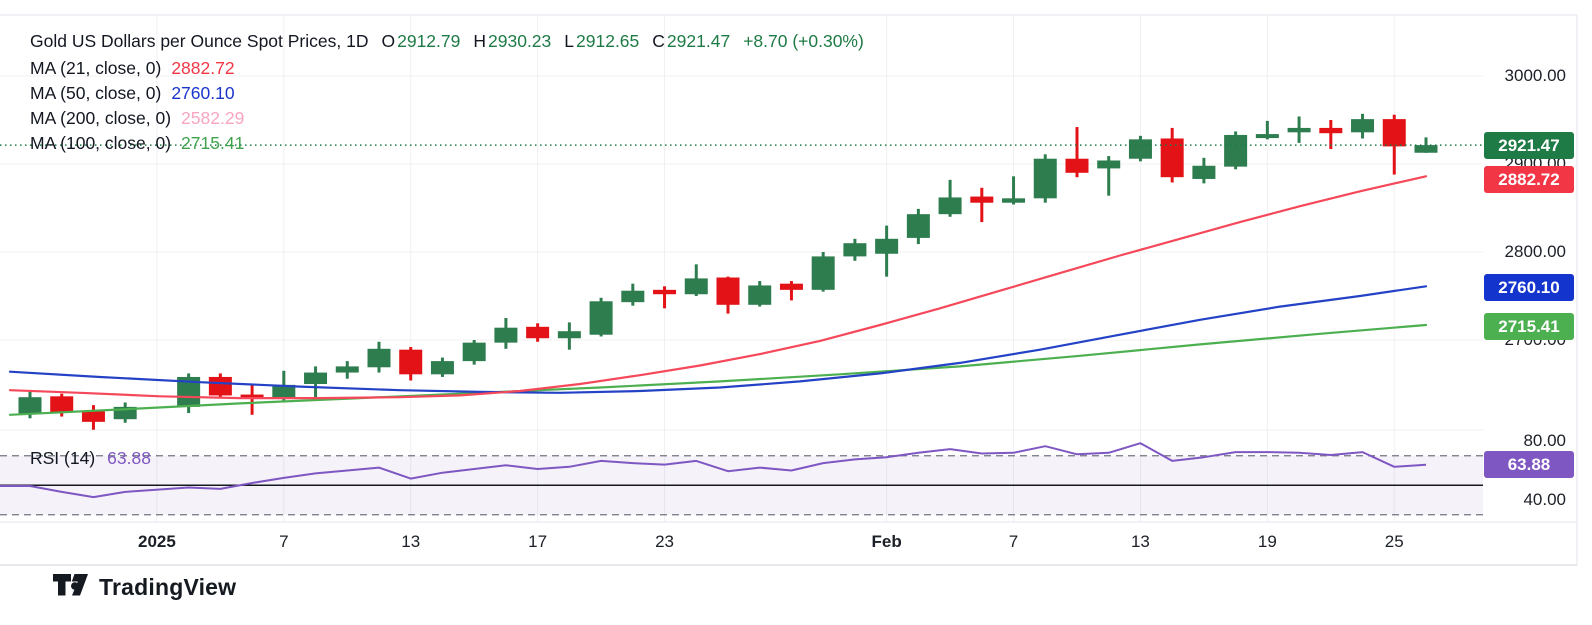  Describe the element at coordinates (691, 41) in the screenshot. I see `ohlc-close: C 2921.47` at that location.